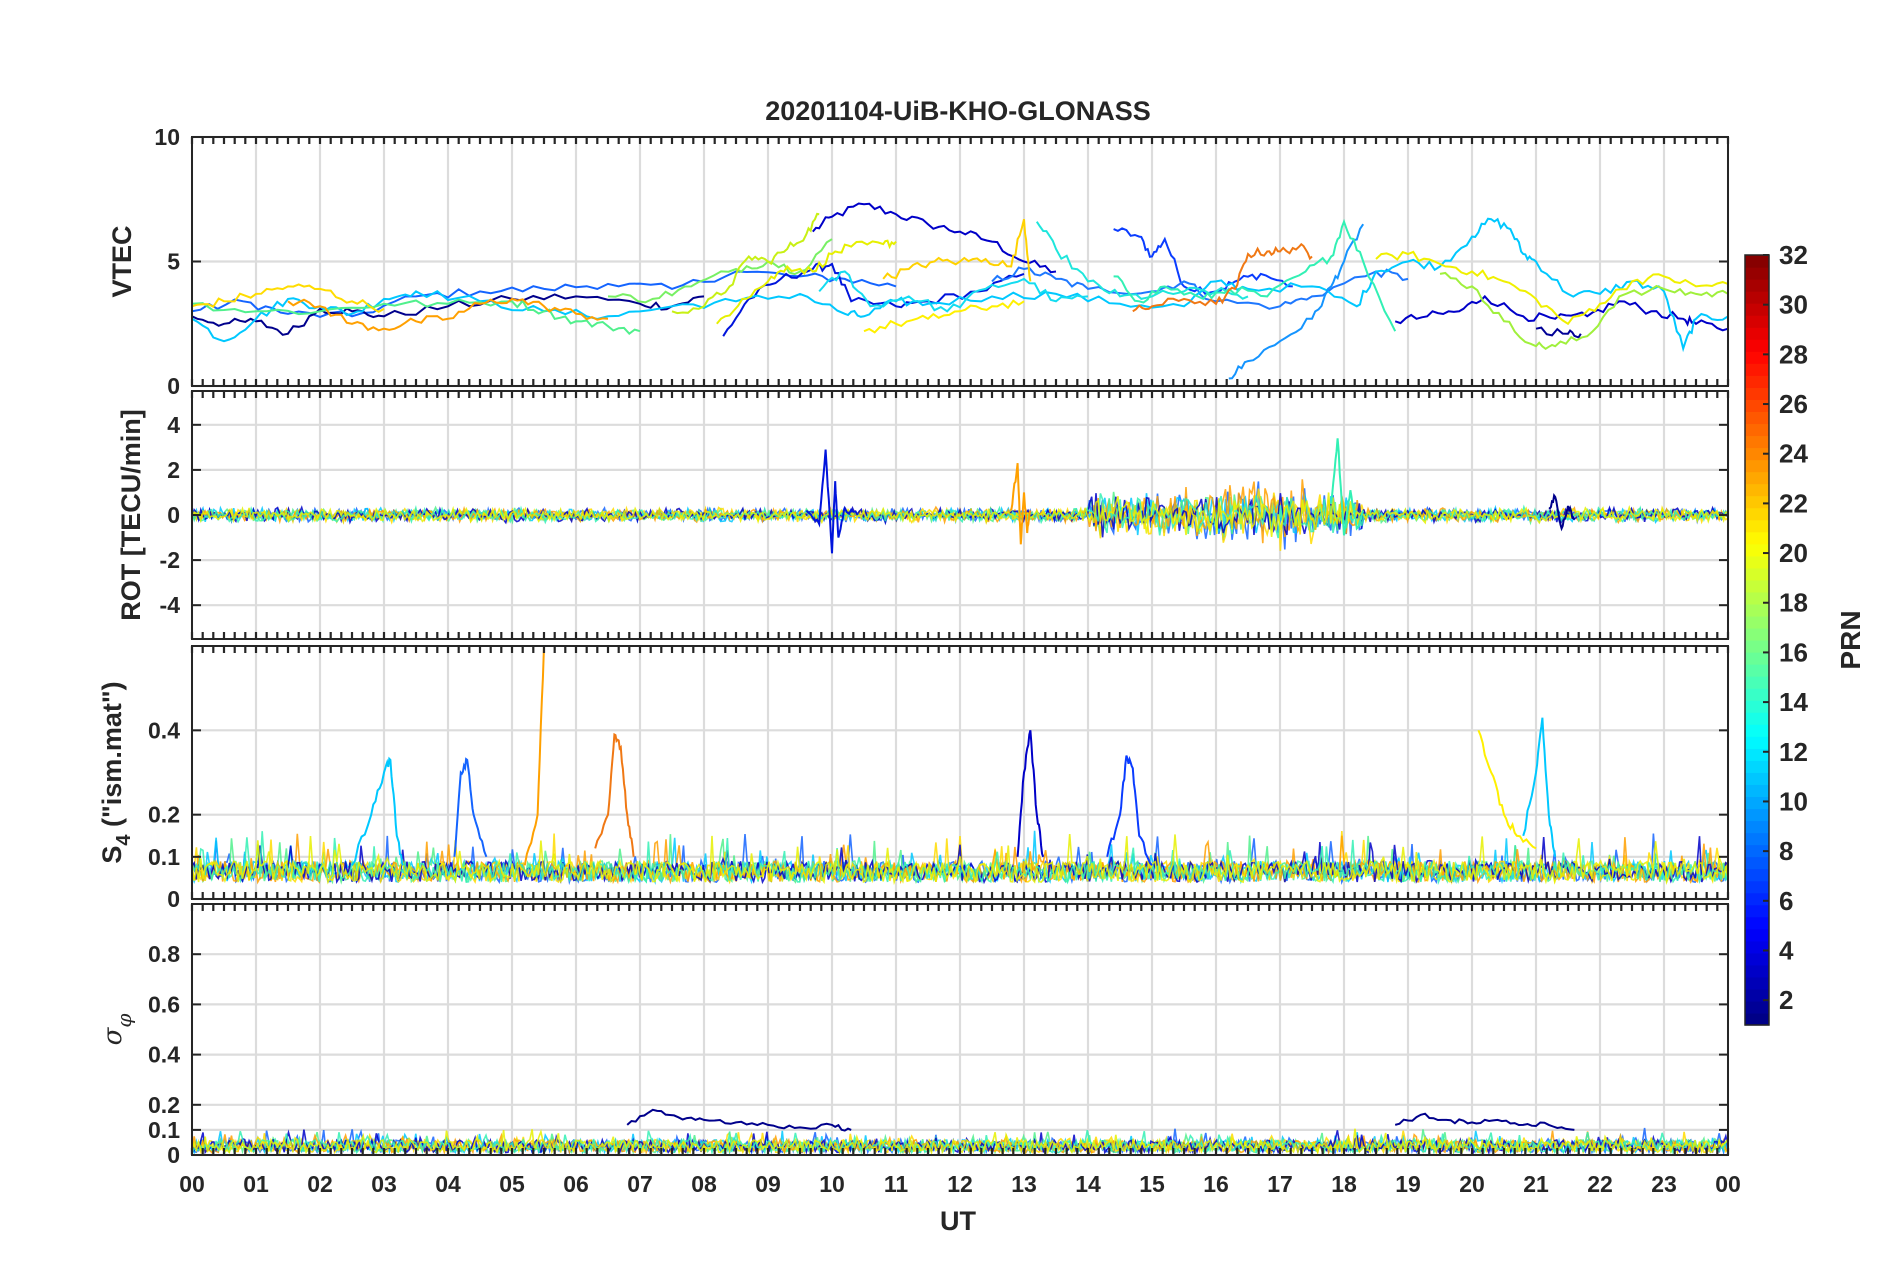 This screenshot has height=1272, width=1902. Describe the element at coordinates (1664, 1184) in the screenshot. I see `x-tick-label: 23` at that location.